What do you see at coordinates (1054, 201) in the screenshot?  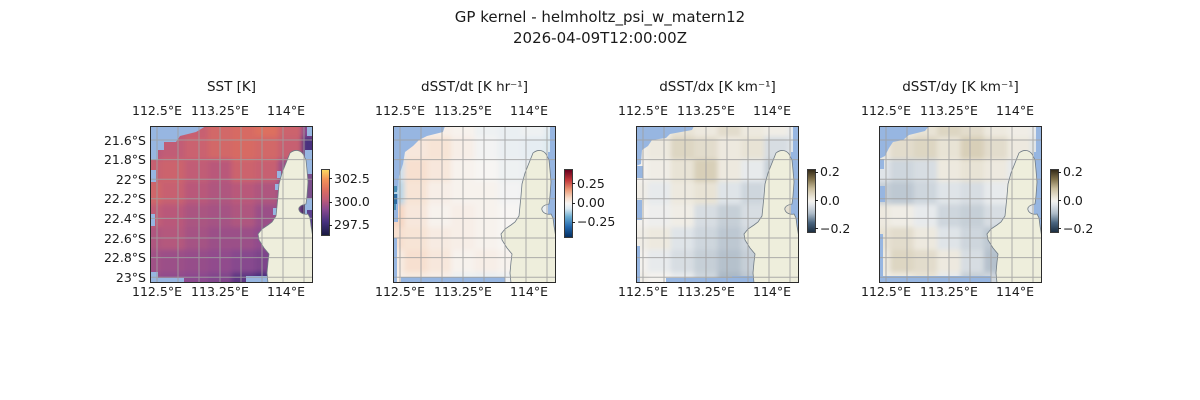 I see `colorbar-dsst_dy` at bounding box center [1054, 201].